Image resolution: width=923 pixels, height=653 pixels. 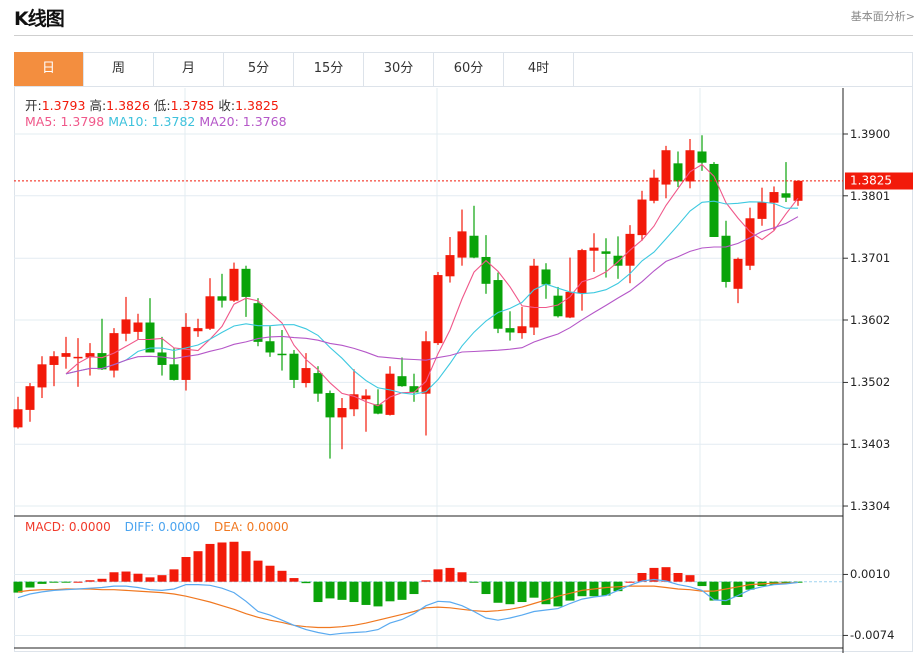 What do you see at coordinates (162, 527) in the screenshot?
I see `diff-value: DIFF: 0.0000` at bounding box center [162, 527].